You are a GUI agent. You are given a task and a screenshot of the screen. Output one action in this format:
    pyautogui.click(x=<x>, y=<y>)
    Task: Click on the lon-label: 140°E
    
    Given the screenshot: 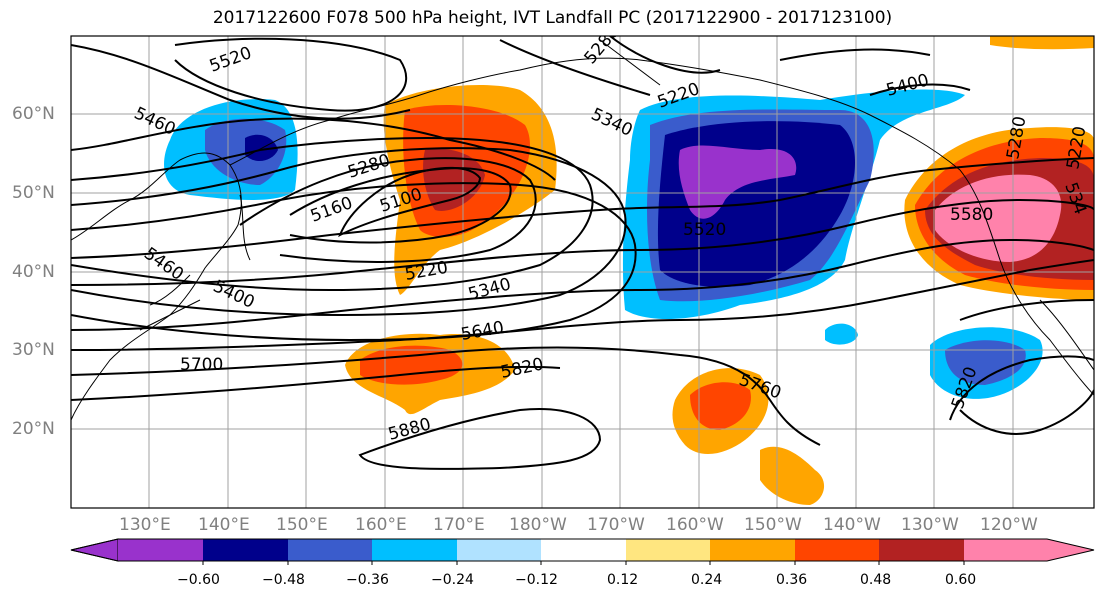 What is the action you would take?
    pyautogui.click(x=224, y=525)
    